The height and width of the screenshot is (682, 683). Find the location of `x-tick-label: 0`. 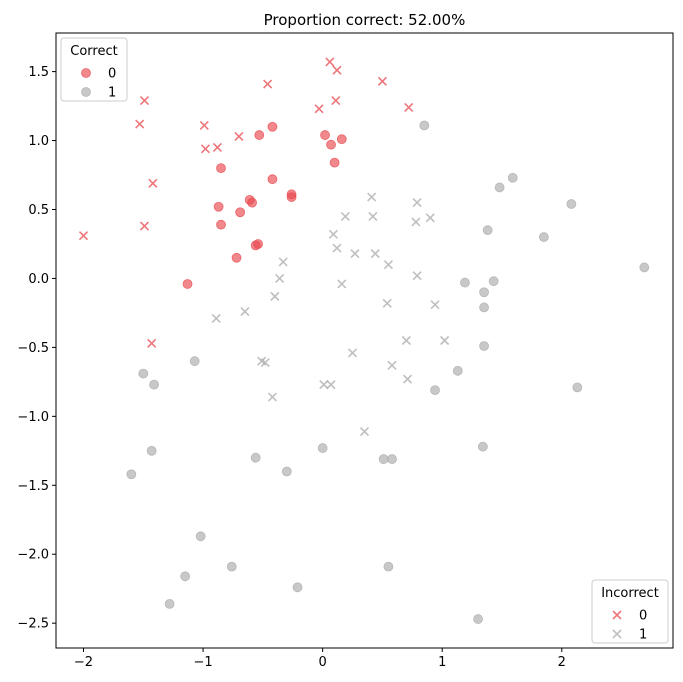

x-tick-label: 0 is located at coordinates (323, 662).